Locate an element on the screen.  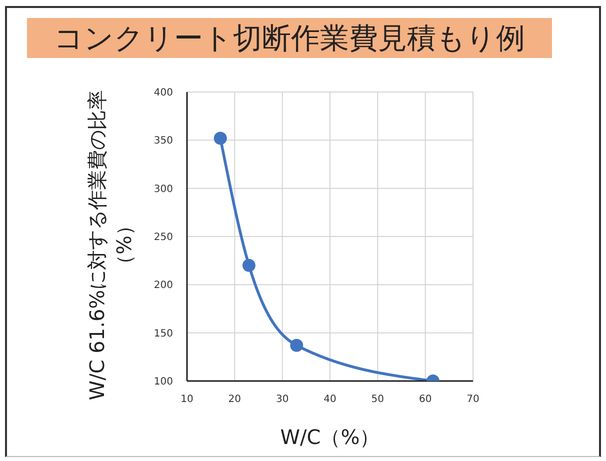
y-tick-label: 300 is located at coordinates (163, 189).